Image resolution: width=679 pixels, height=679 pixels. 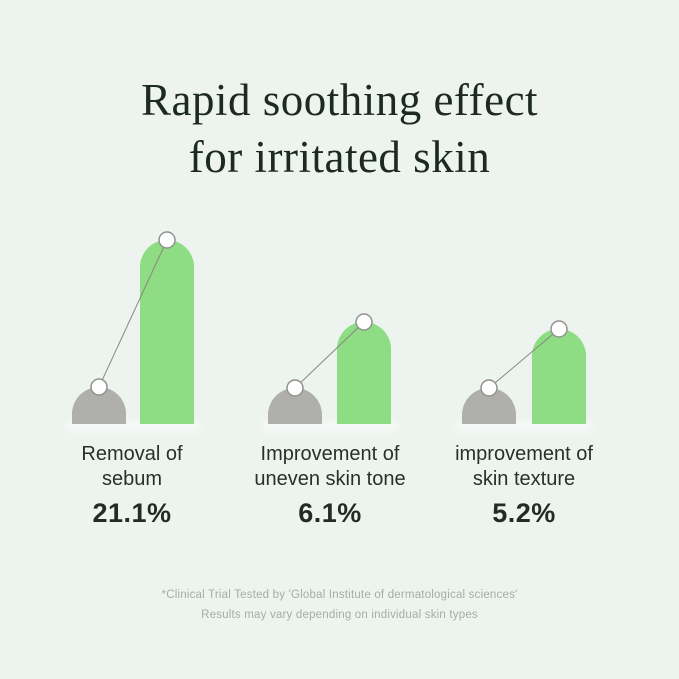 I want to click on metric-label-line: improvement of, so click(x=524, y=454).